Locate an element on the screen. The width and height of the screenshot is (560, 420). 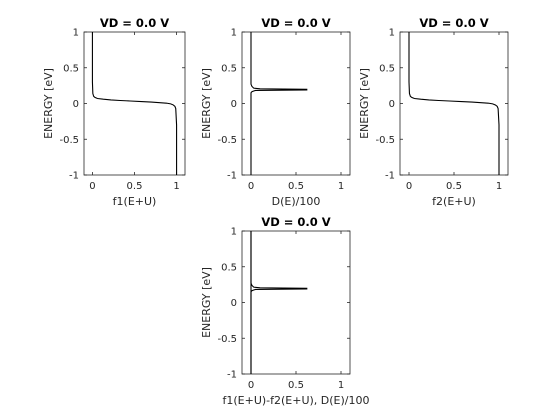
x-axis-label: f1(E+U) is located at coordinates (135, 201).